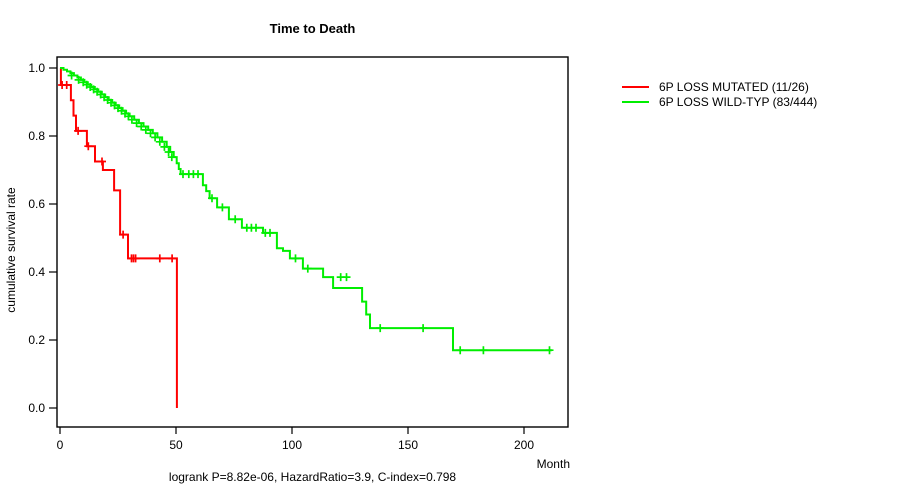  What do you see at coordinates (635, 86) in the screenshot?
I see `legend-line-red-icon` at bounding box center [635, 86].